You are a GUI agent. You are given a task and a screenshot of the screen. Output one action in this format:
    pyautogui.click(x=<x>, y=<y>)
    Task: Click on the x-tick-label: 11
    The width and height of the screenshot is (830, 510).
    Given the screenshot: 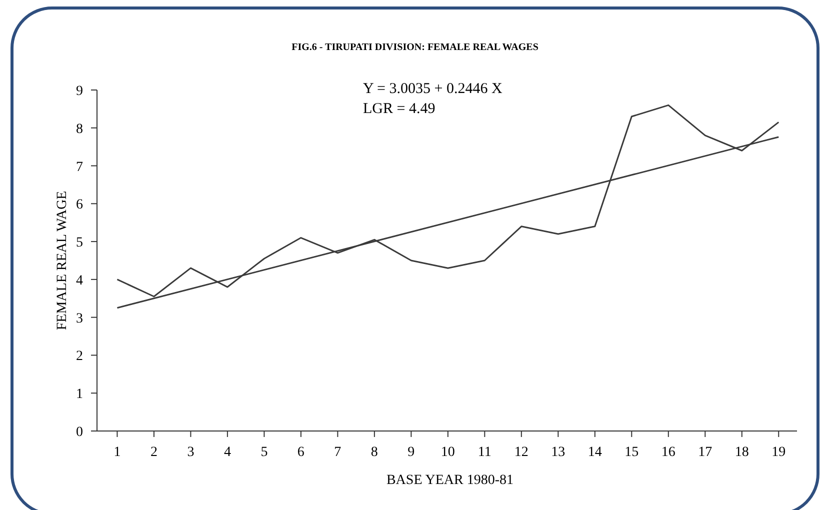 What is the action you would take?
    pyautogui.click(x=485, y=452)
    